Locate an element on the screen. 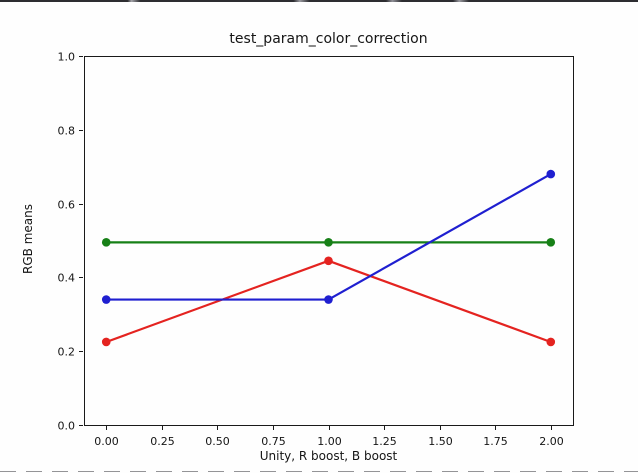  x-tick-label: 0.50 is located at coordinates (217, 441).